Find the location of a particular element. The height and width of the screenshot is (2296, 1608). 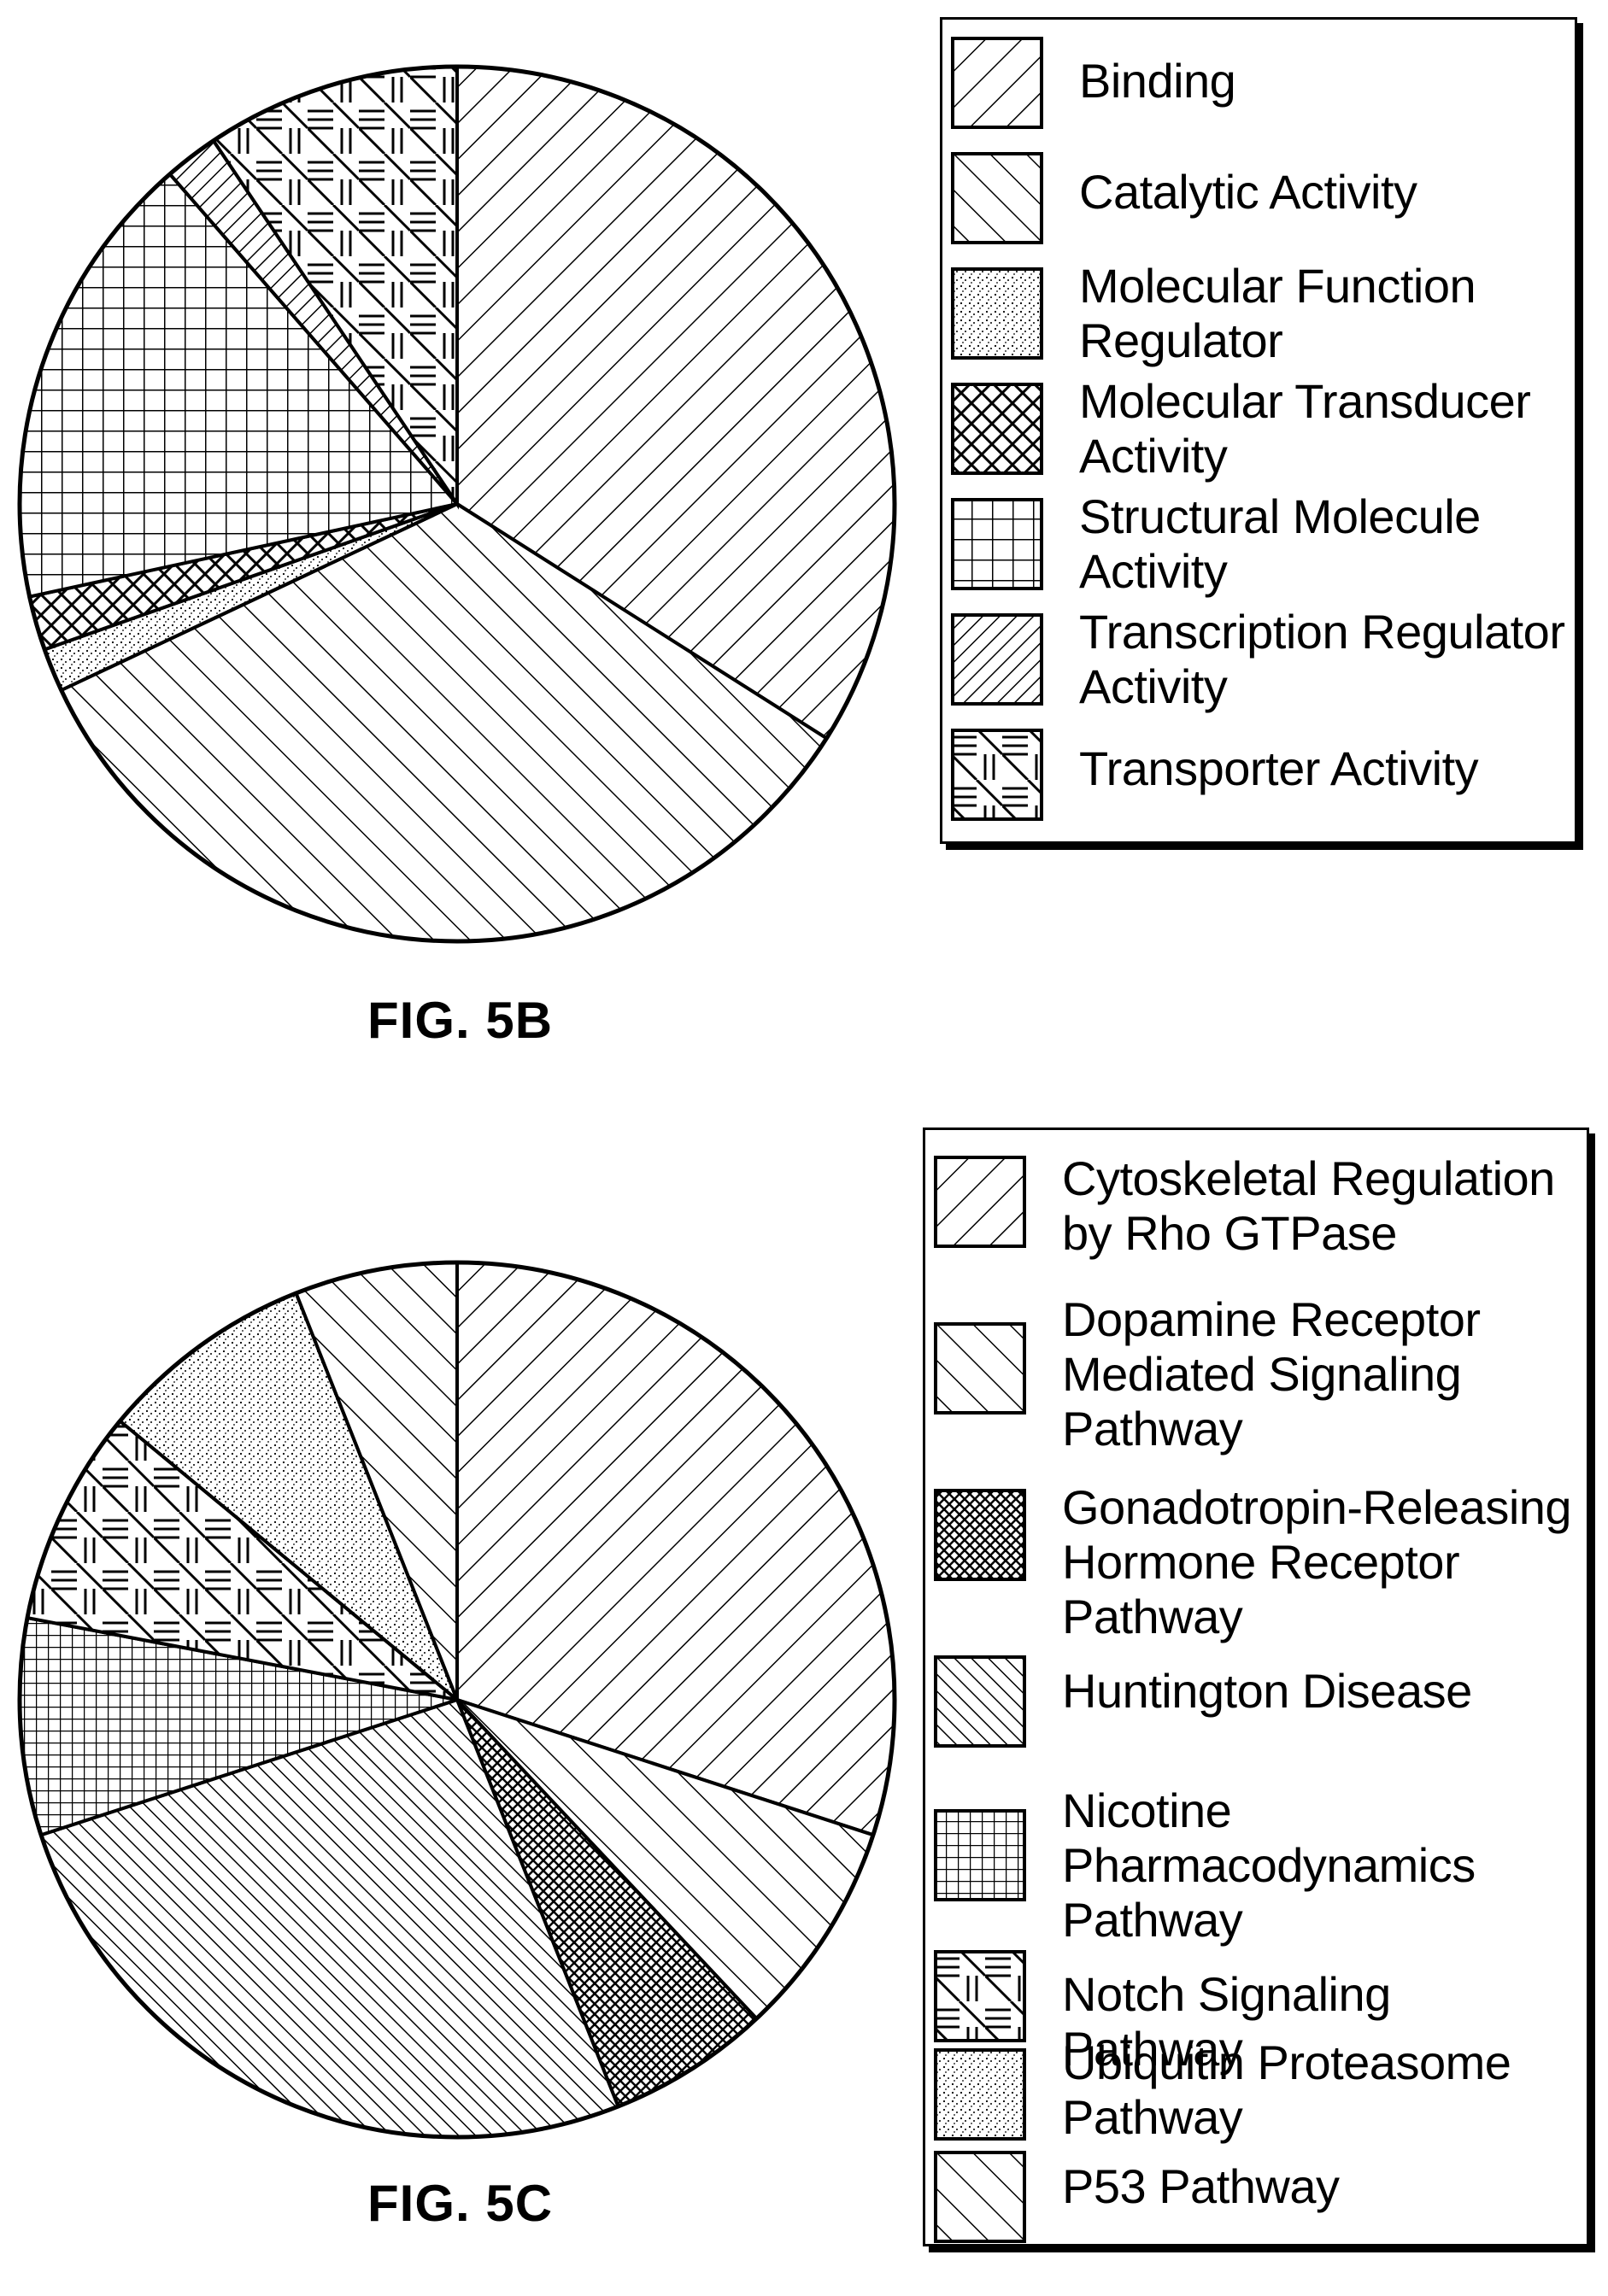

legend-label-7: Transporter Activity is located at coordinates (1279, 768).